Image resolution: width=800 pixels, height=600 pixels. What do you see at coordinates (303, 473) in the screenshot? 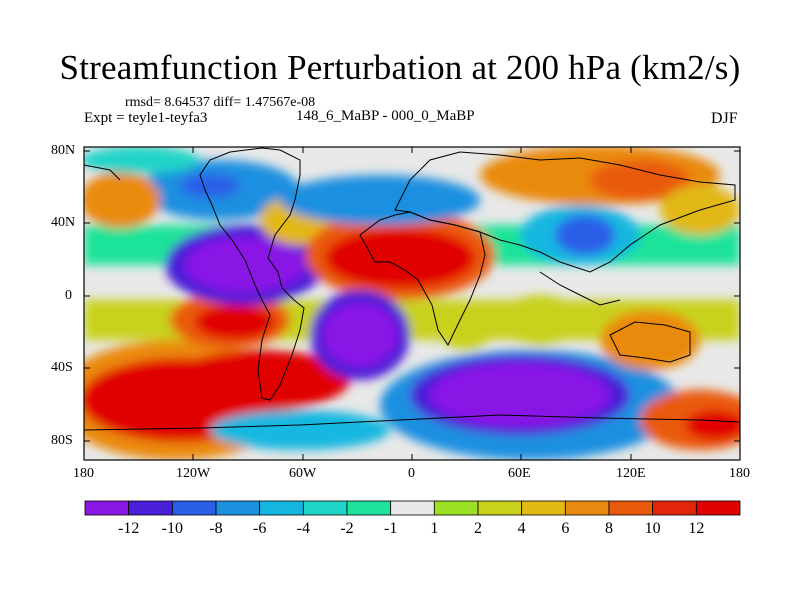
I see `lon-tick-60w: 60W` at bounding box center [303, 473].